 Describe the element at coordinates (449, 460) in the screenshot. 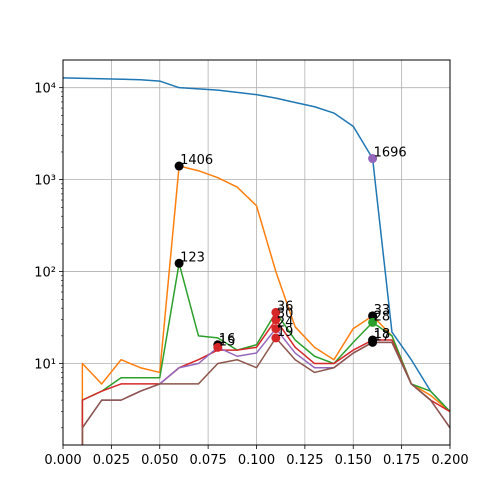

I see `x-tick-label: 0.200` at that location.